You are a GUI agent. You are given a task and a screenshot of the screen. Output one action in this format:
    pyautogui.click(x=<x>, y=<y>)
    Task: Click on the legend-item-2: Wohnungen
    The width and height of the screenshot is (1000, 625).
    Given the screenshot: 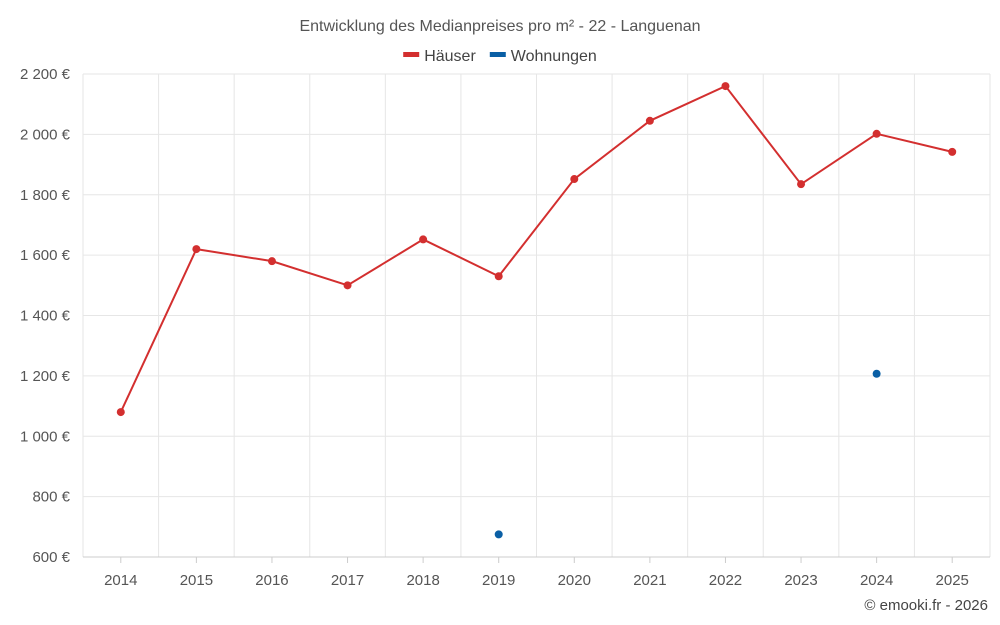 What is the action you would take?
    pyautogui.click(x=543, y=56)
    